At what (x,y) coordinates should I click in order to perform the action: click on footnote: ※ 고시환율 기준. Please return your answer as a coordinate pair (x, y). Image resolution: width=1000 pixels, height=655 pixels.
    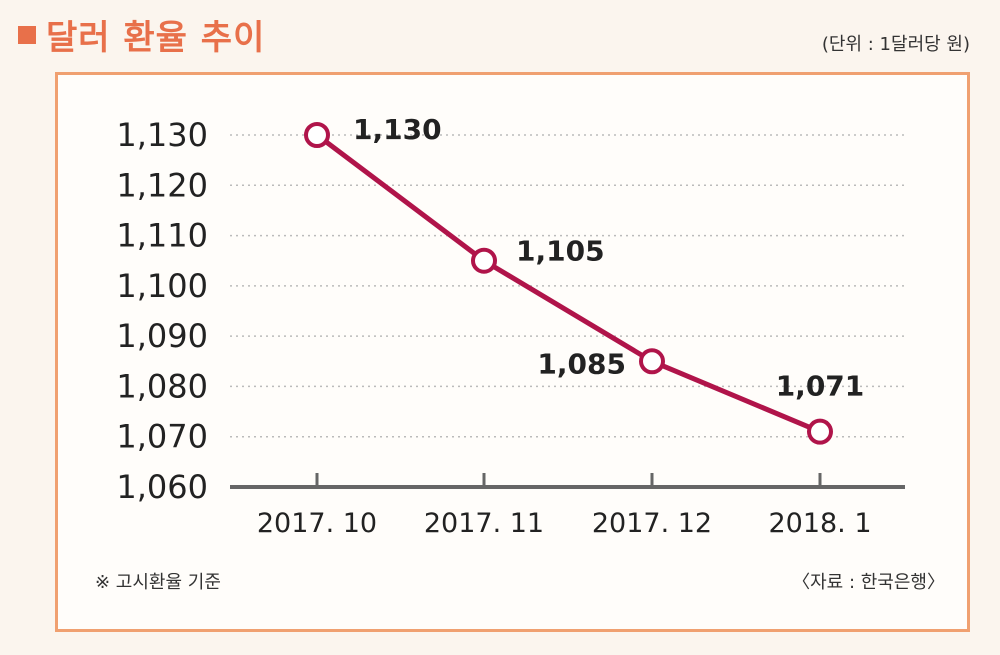
    Looking at the image, I should click on (158, 582).